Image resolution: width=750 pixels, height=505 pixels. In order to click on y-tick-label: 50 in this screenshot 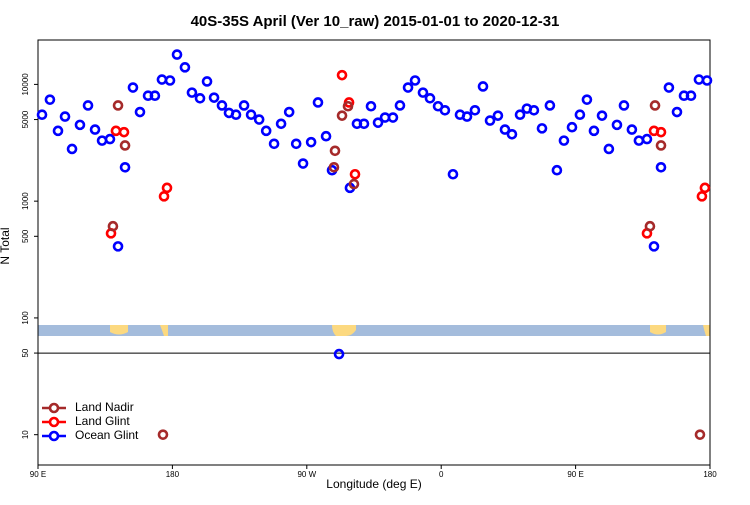, I will do `click(25, 352)`.